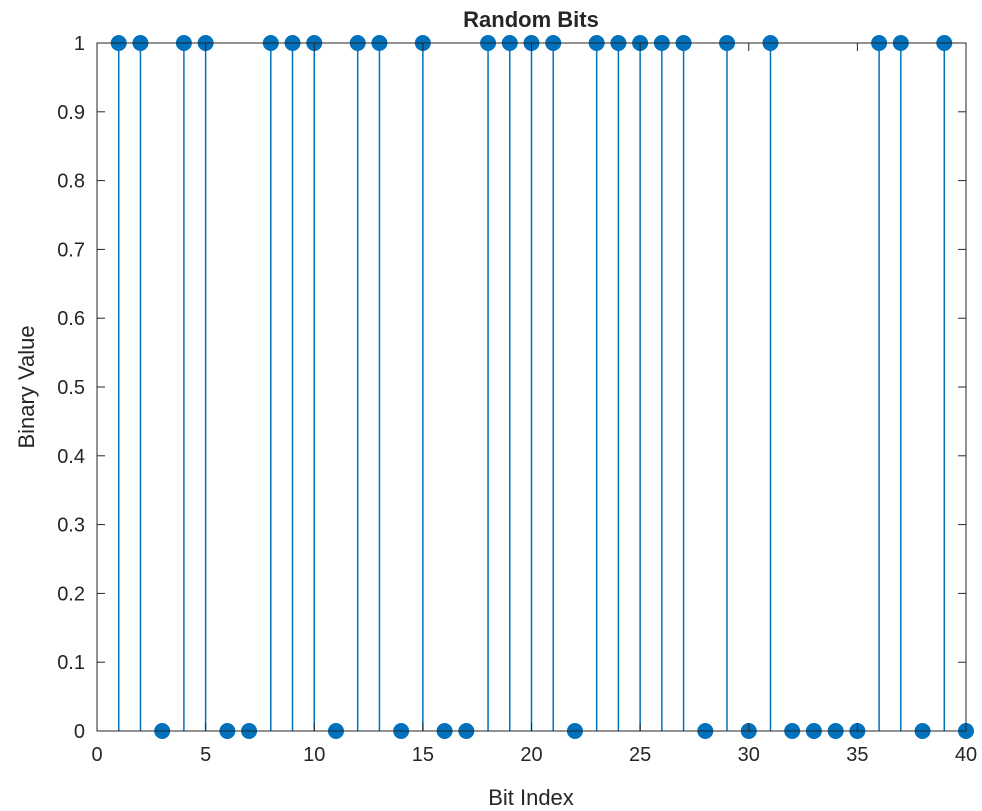  Describe the element at coordinates (531, 797) in the screenshot. I see `x-axis-label: Bit Index` at that location.